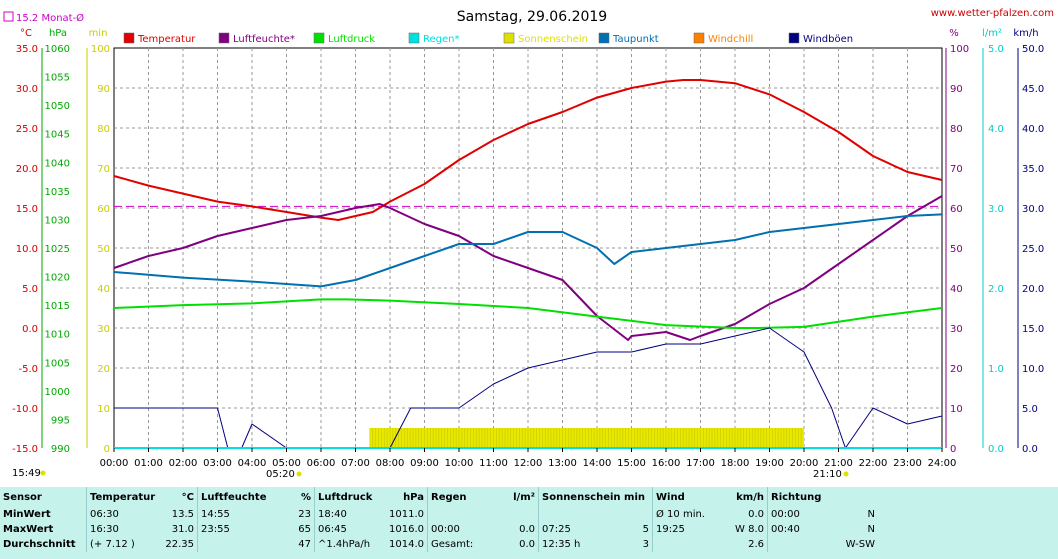 This screenshot has width=1058, height=559. What do you see at coordinates (992, 13) in the screenshot?
I see `site-link: www.wetter-pfalzen.com` at bounding box center [992, 13].